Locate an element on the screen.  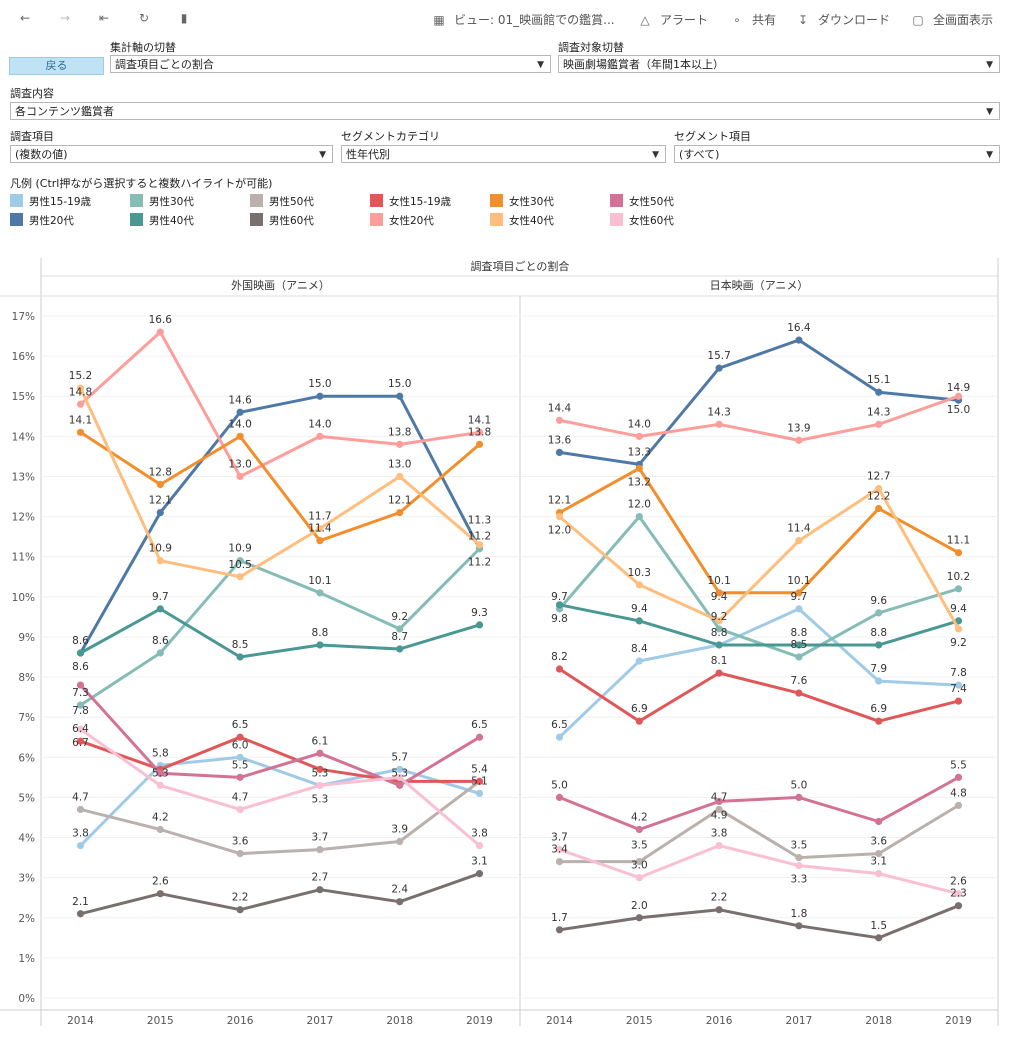
y-tick-label: 0% is located at coordinates (26, 999).